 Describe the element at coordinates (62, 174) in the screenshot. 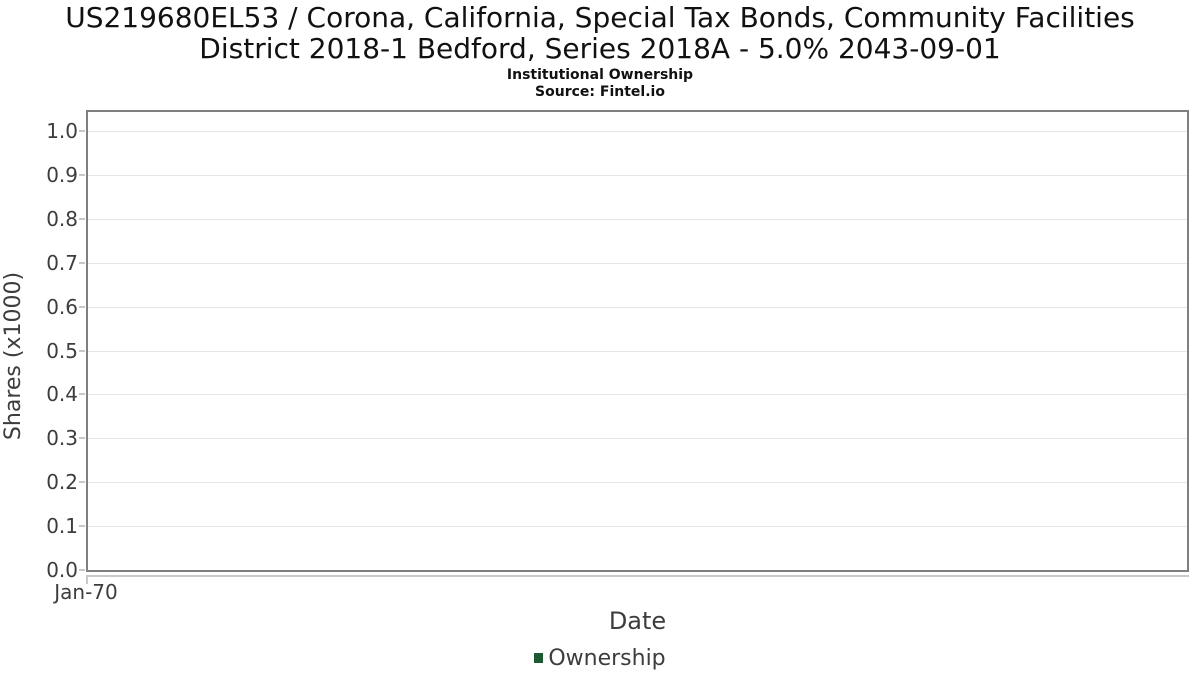

I see `y-tick-label: 0.9` at that location.